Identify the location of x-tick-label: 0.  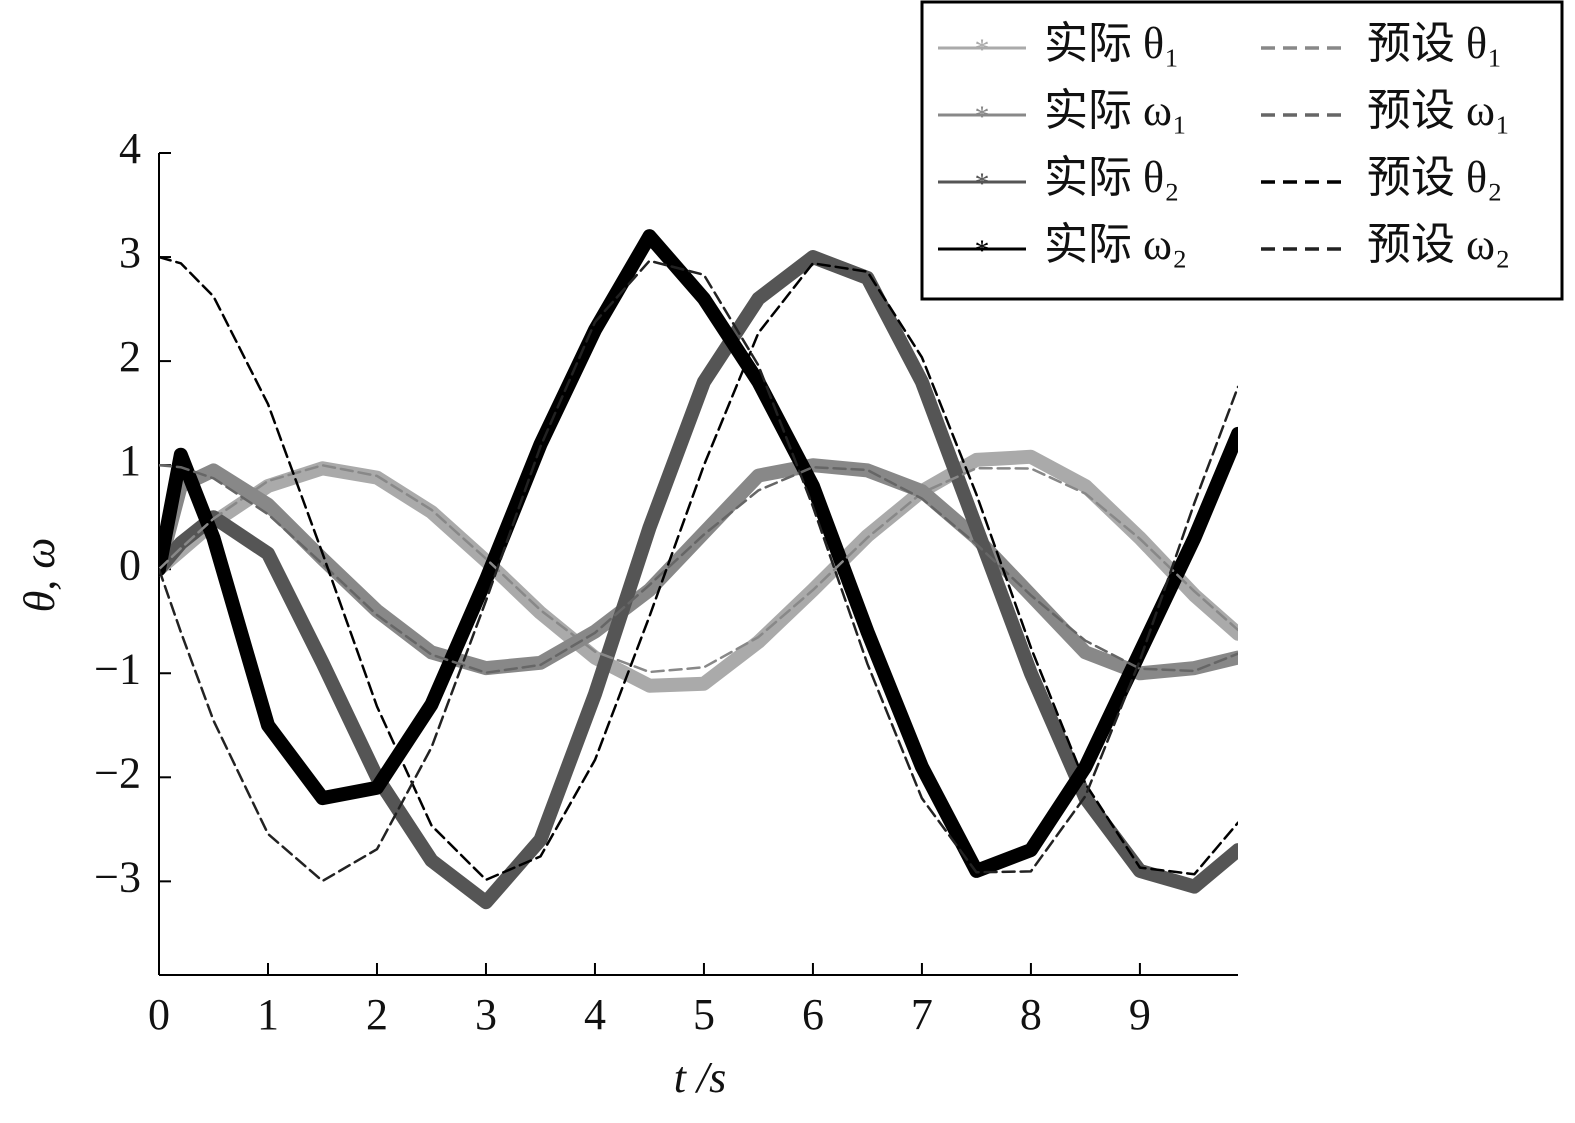
(159, 1014).